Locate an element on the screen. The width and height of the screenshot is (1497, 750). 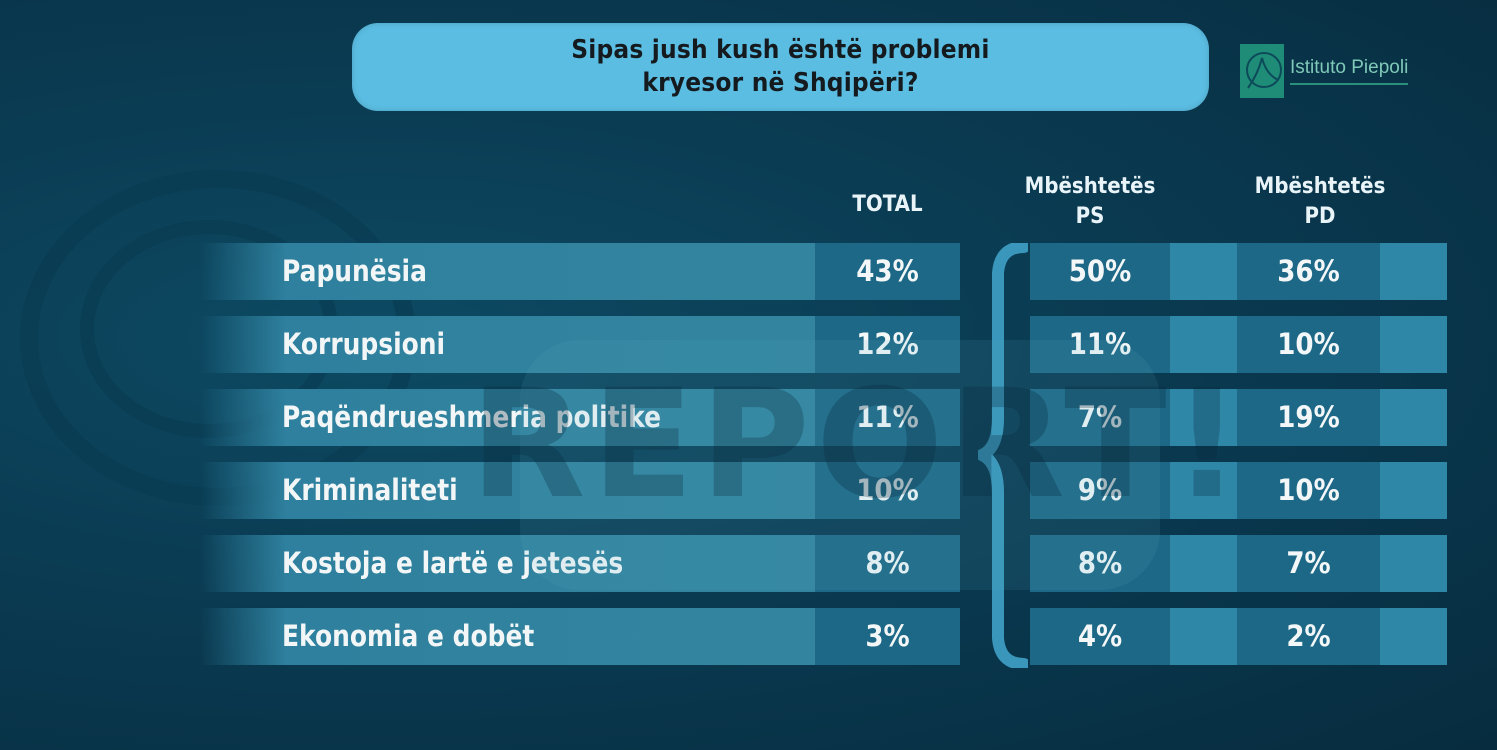
row-label: Papunësia is located at coordinates (354, 271).